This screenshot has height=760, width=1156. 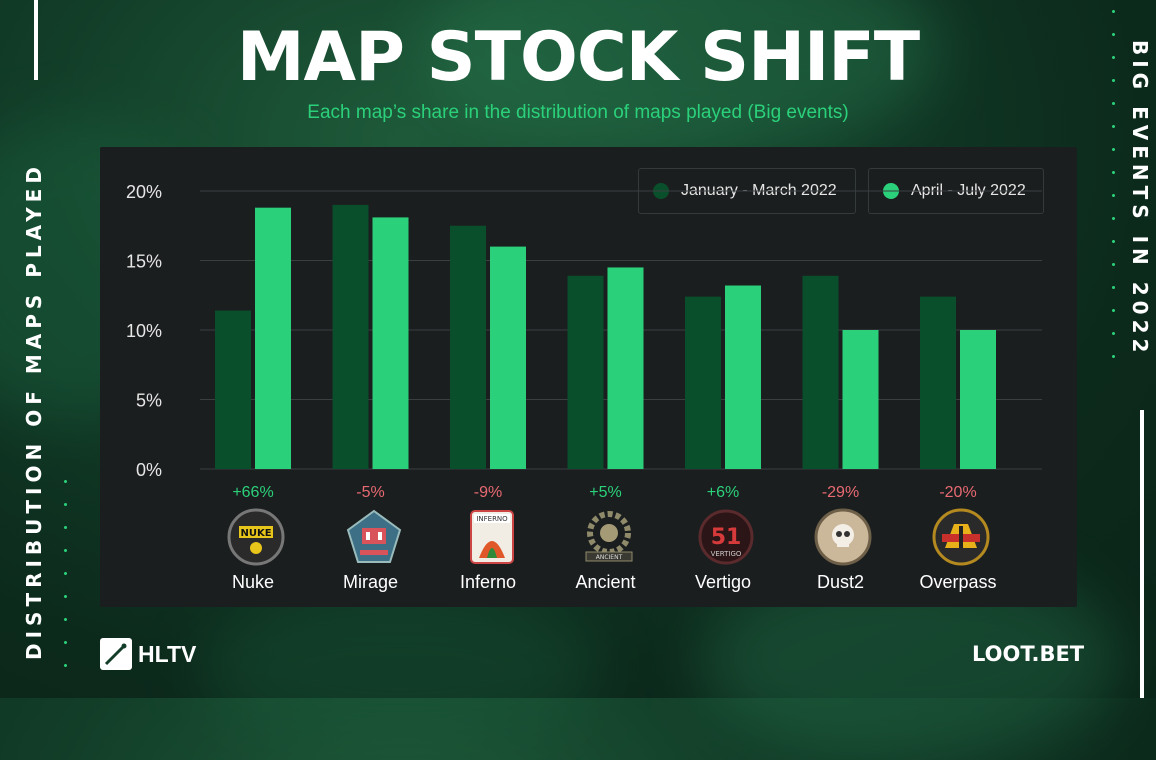 I want to click on overpass-icon, so click(x=961, y=537).